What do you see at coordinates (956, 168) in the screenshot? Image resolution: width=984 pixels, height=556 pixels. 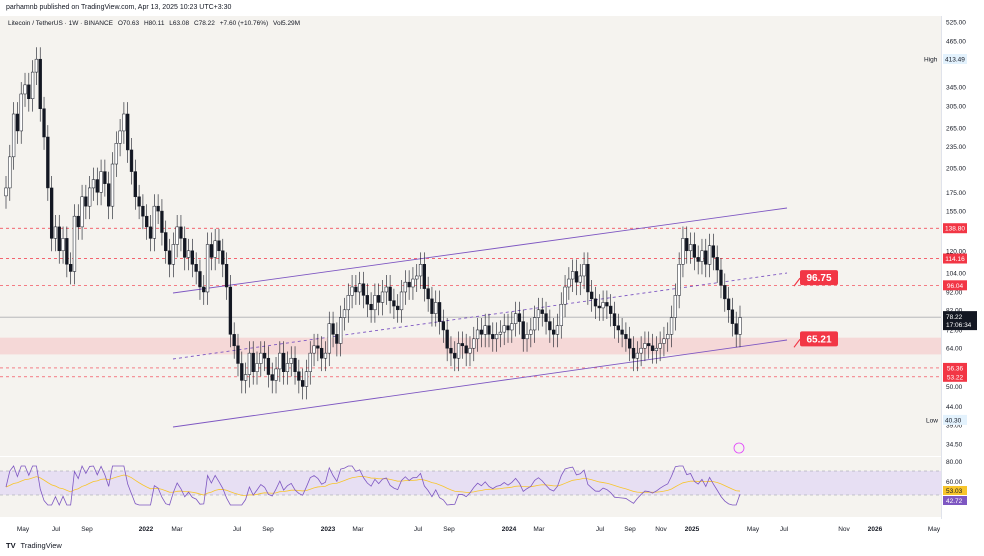 I see `price-tick-label: 205.00` at bounding box center [956, 168].